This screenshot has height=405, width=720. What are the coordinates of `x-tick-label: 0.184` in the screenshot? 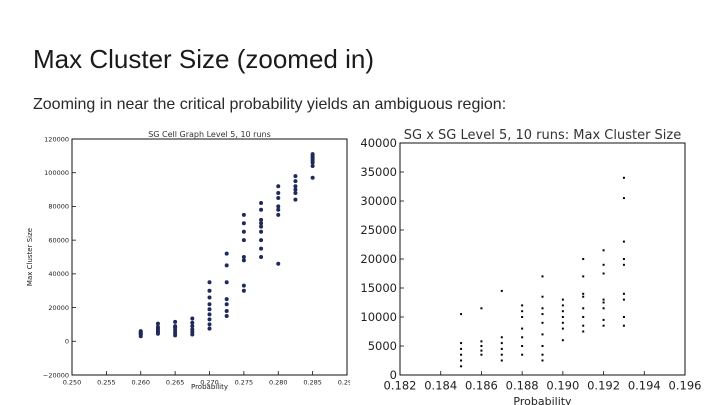 It's located at (440, 386).